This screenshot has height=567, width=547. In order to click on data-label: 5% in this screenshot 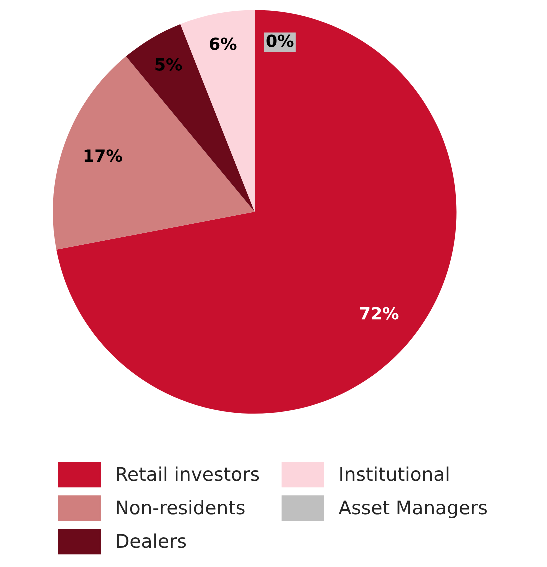, I will do `click(169, 64)`.